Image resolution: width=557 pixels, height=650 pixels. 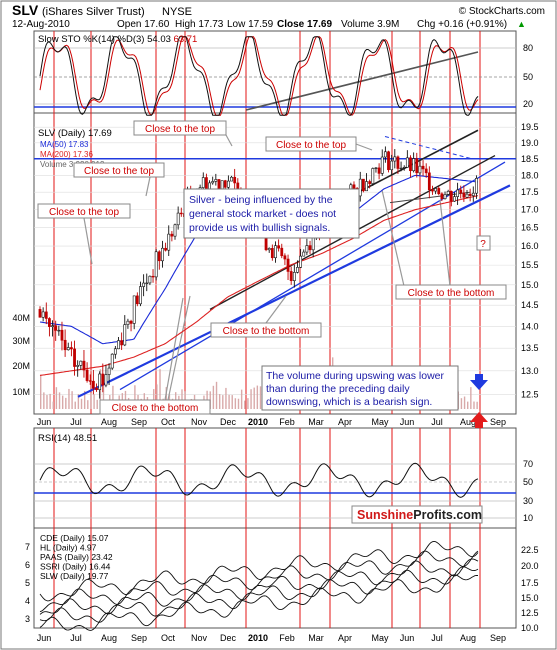 I want to click on compare-right-tick: 17.5, so click(x=530, y=583).